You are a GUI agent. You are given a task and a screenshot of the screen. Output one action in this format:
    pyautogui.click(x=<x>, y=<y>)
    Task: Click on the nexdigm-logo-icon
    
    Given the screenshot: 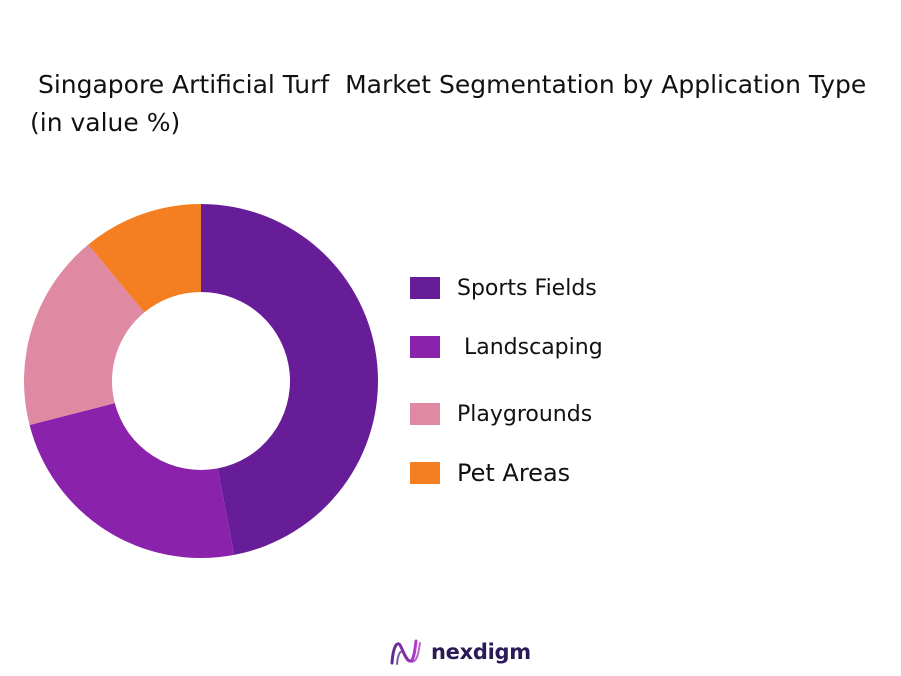 What is the action you would take?
    pyautogui.click(x=405, y=652)
    